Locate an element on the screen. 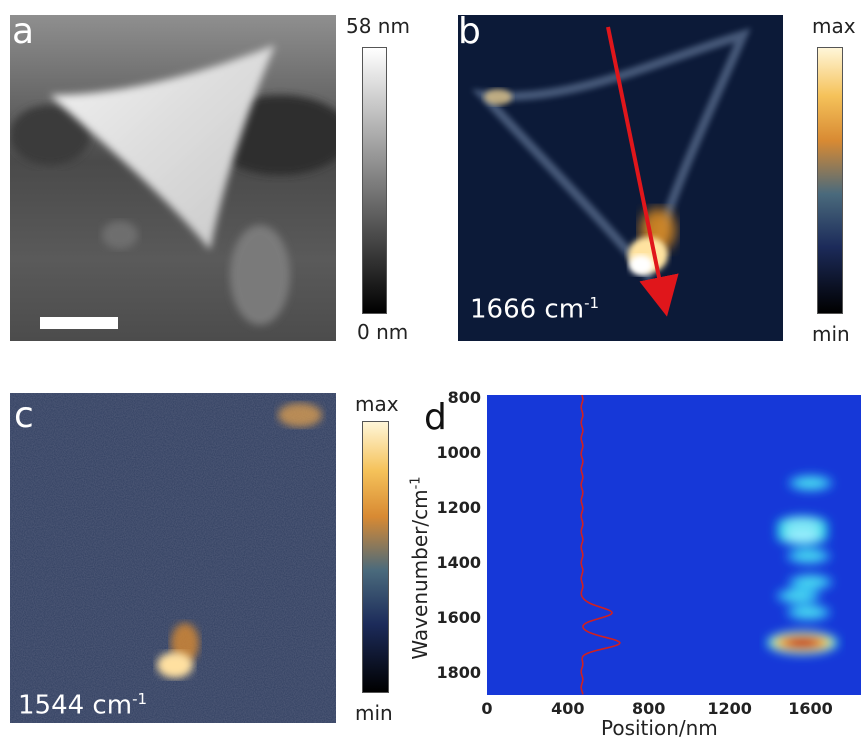  triangle-outline is located at coordinates (611, 156).